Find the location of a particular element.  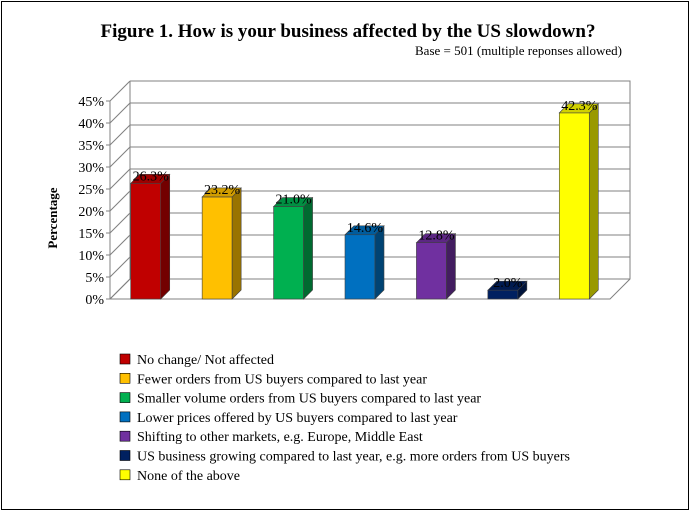

y-tick-label: 10% is located at coordinates (91, 256).